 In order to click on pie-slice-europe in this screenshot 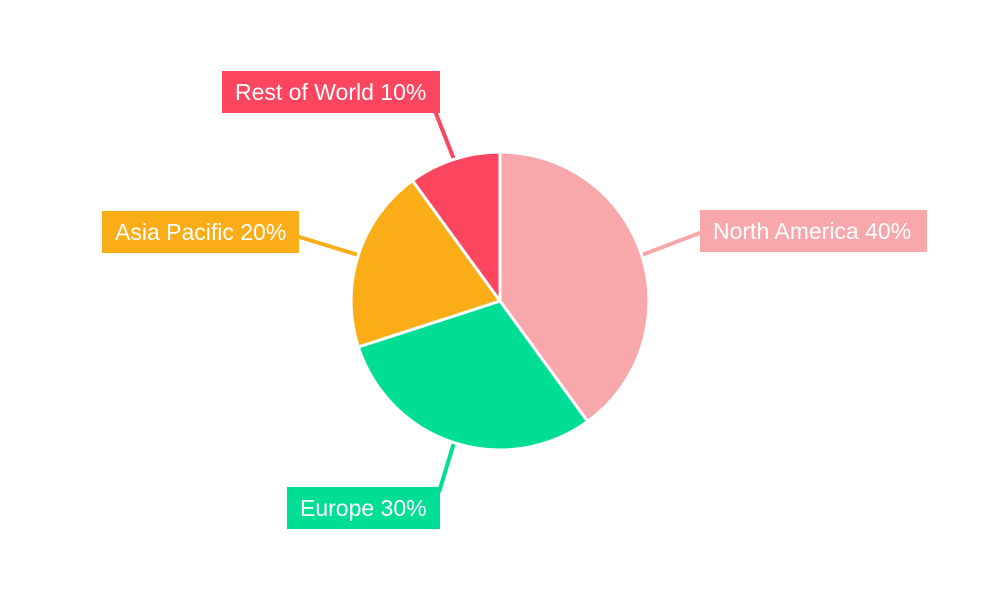, I will do `click(473, 375)`.